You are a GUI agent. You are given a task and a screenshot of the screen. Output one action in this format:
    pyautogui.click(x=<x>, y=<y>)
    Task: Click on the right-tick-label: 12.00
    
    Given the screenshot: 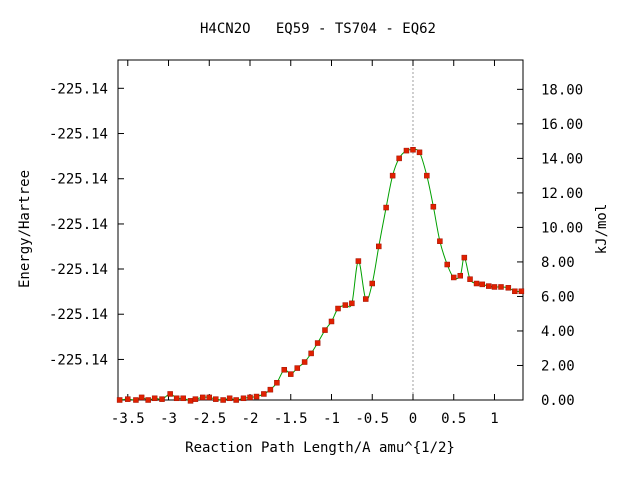 What is the action you would take?
    pyautogui.click(x=562, y=194)
    